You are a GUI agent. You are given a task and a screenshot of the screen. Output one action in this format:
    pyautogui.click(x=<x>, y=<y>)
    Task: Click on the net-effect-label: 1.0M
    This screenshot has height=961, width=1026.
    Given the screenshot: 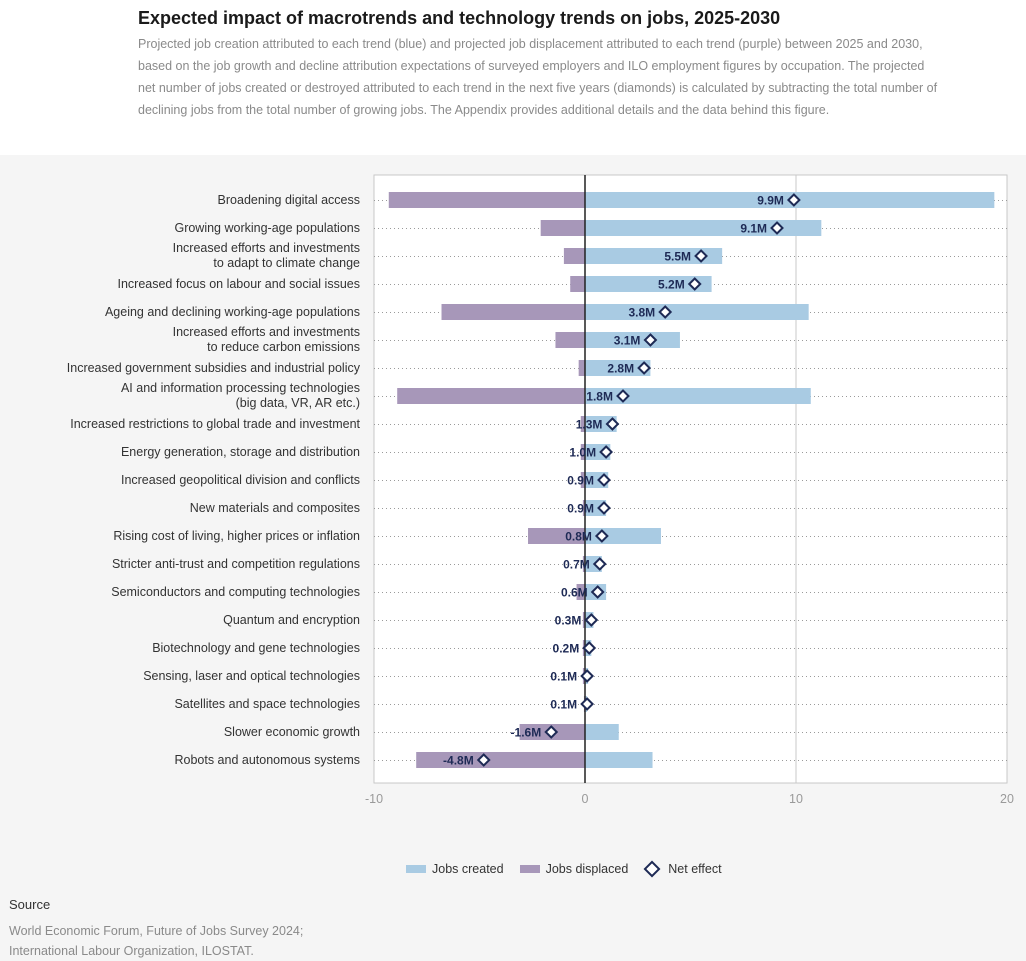 What is the action you would take?
    pyautogui.click(x=582, y=453)
    